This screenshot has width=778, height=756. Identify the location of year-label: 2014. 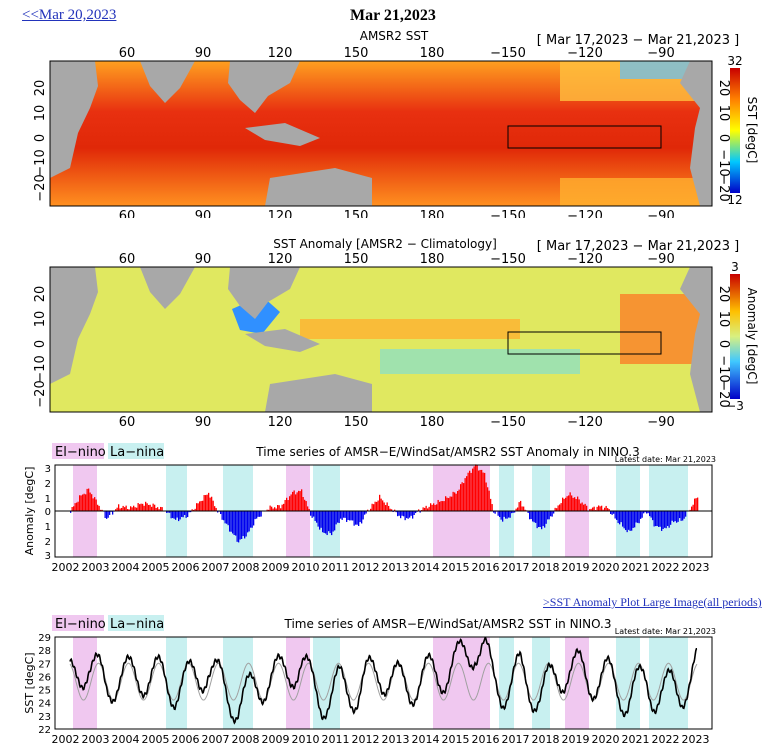
(426, 739).